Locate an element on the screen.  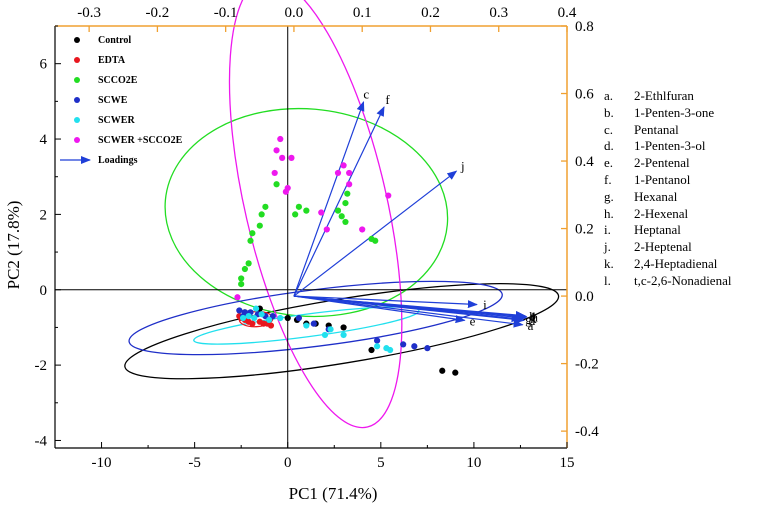
loading-label-d: d is located at coordinates (532, 320).